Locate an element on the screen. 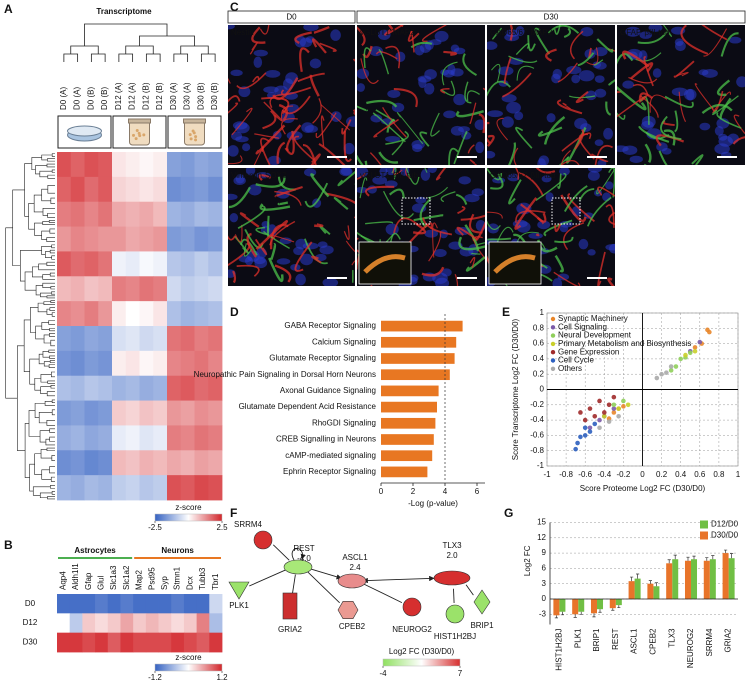 The height and width of the screenshot is (684, 748). colorbar-tick-label: 1.2 is located at coordinates (222, 677).